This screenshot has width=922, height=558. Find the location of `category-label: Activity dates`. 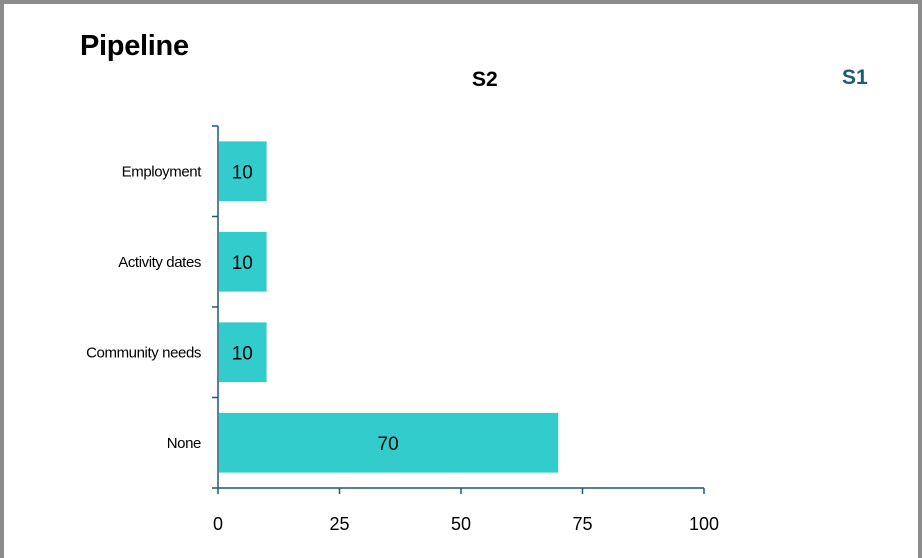

category-label: Activity dates is located at coordinates (159, 262).